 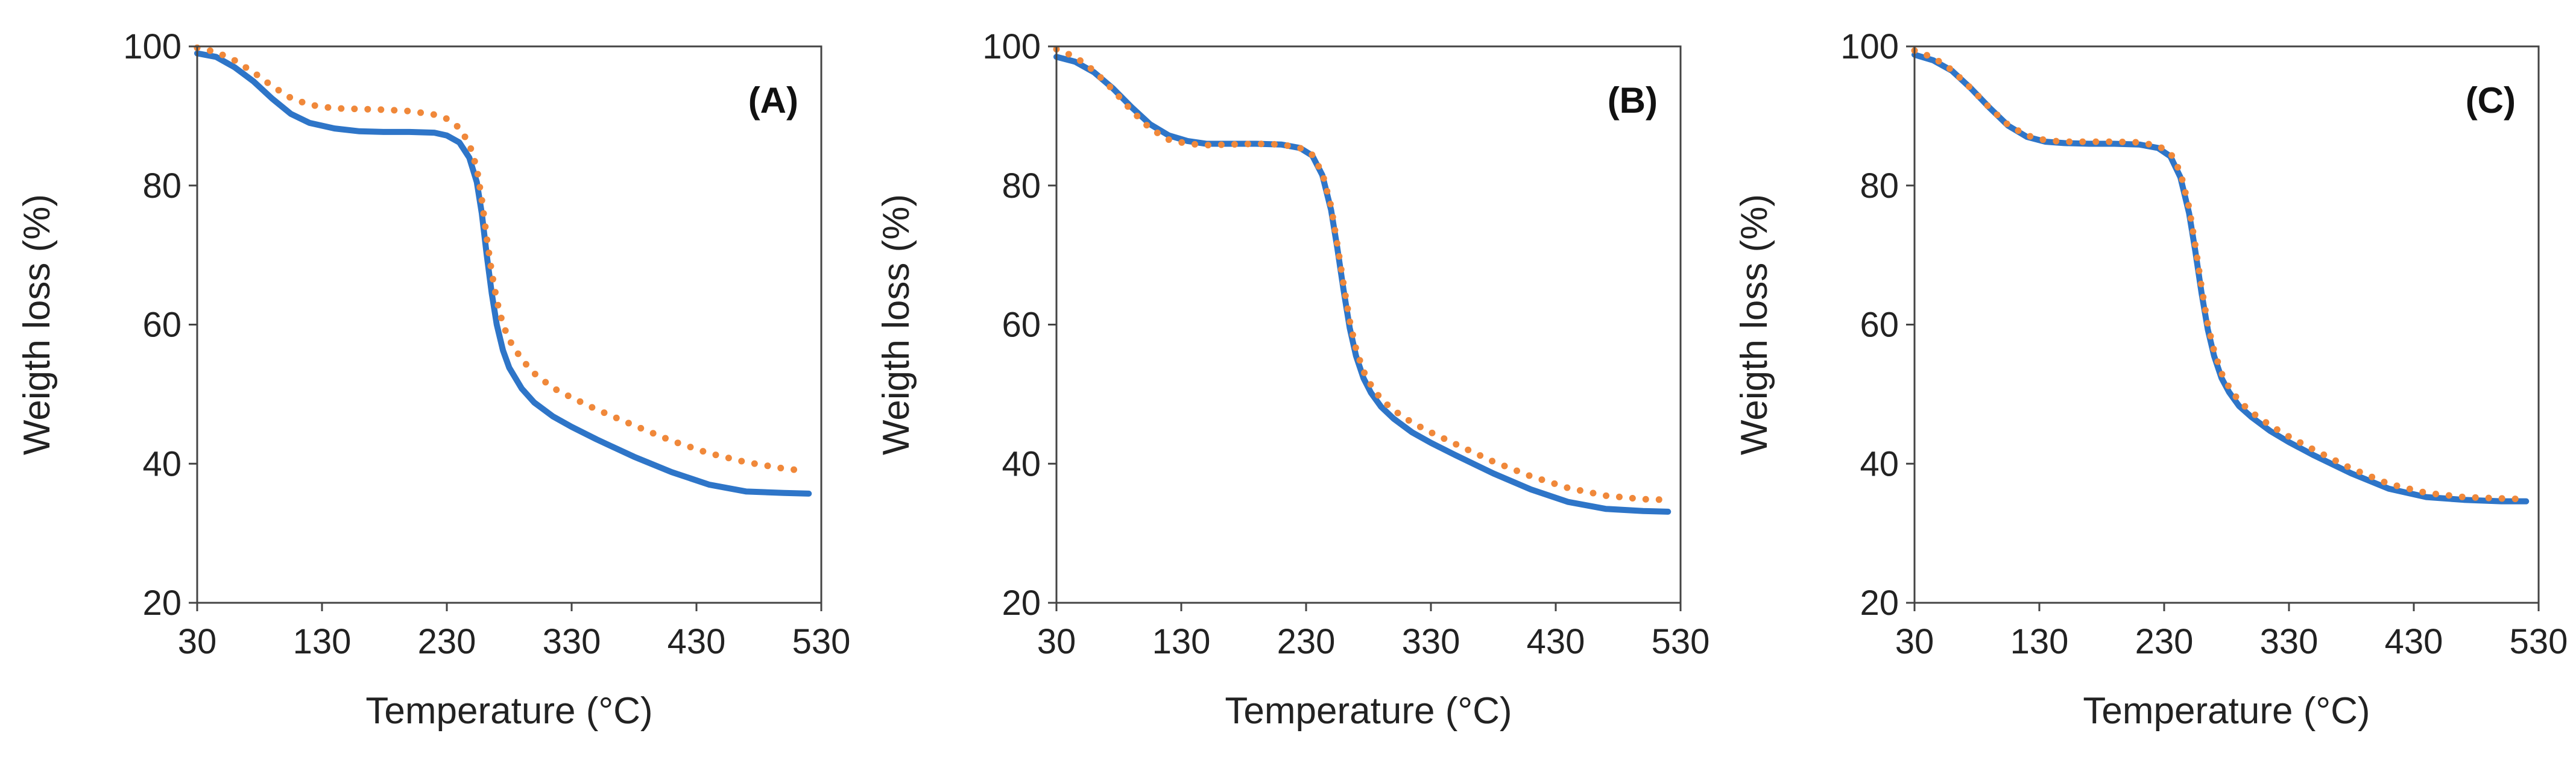 I want to click on panel-label: (C), so click(x=2491, y=100).